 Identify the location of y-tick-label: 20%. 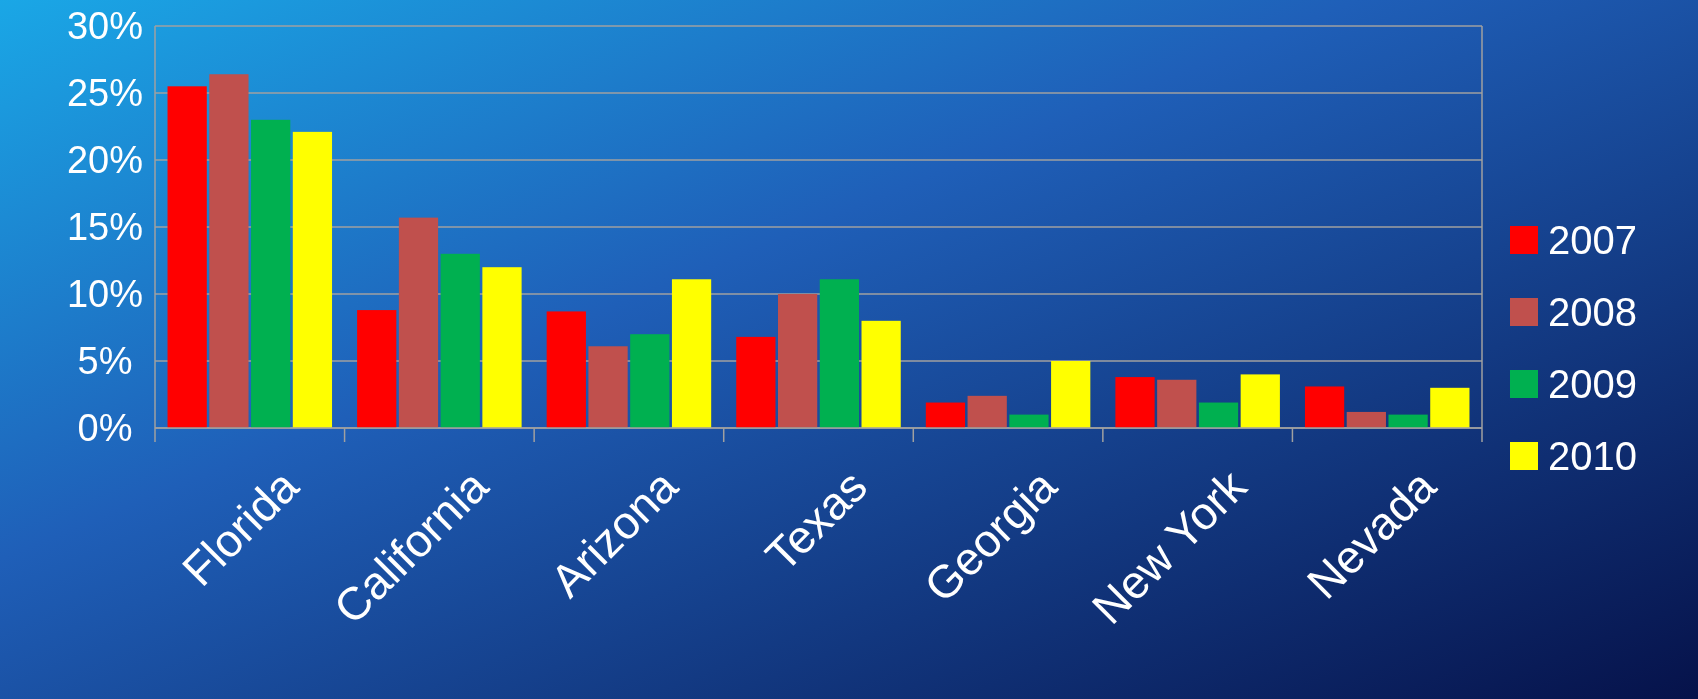
(105, 160).